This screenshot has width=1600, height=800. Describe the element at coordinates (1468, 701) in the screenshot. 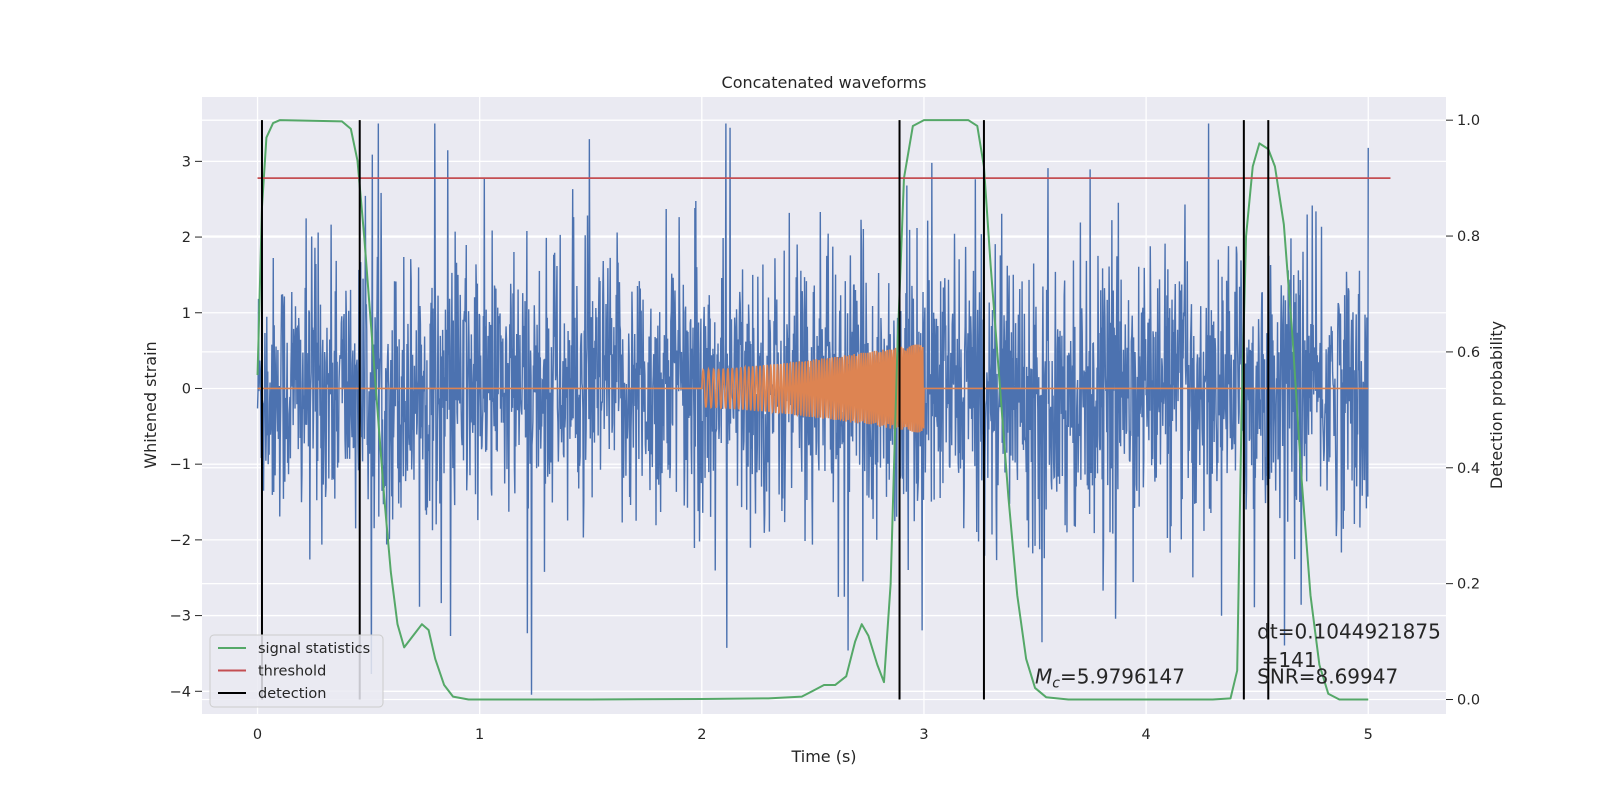

I see `y2-tick-label: 0.0` at that location.